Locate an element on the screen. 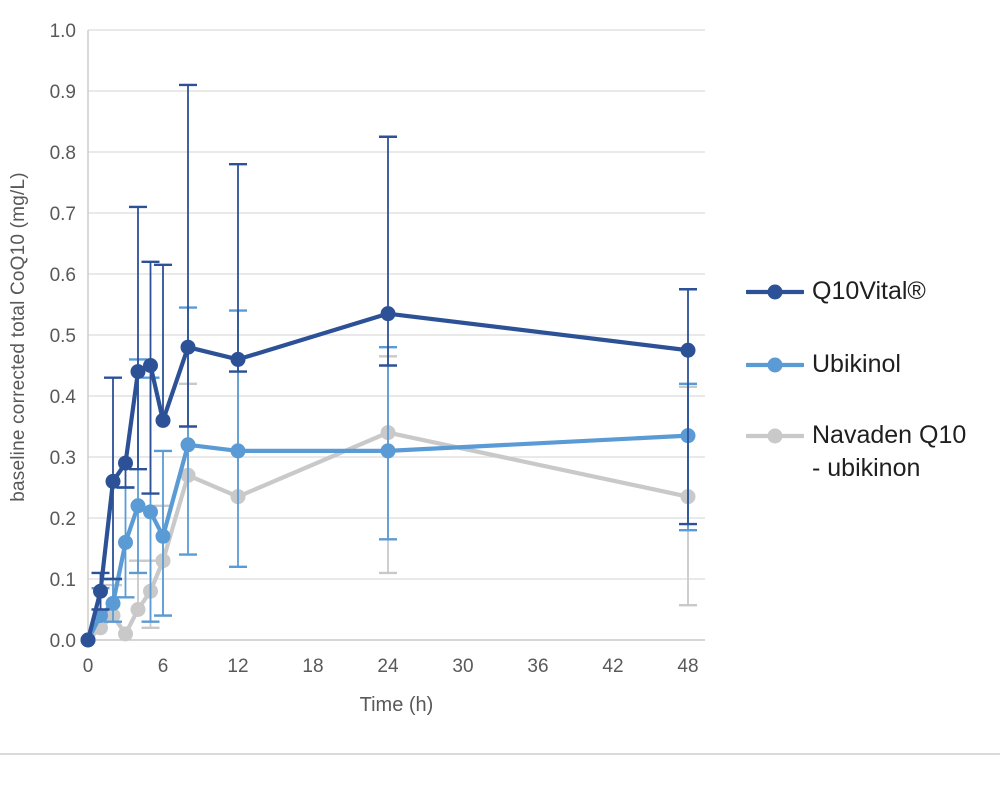  x-tick-label: 42 is located at coordinates (612, 666).